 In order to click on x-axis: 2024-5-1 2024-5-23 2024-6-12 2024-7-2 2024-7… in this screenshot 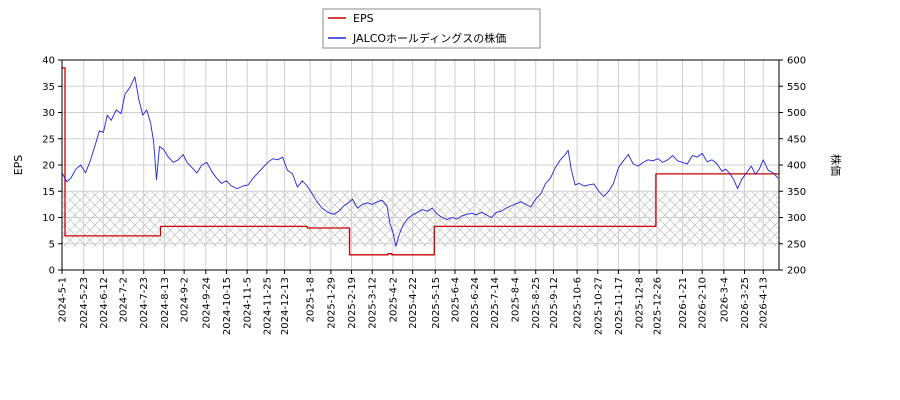, I will do `click(414, 302)`.